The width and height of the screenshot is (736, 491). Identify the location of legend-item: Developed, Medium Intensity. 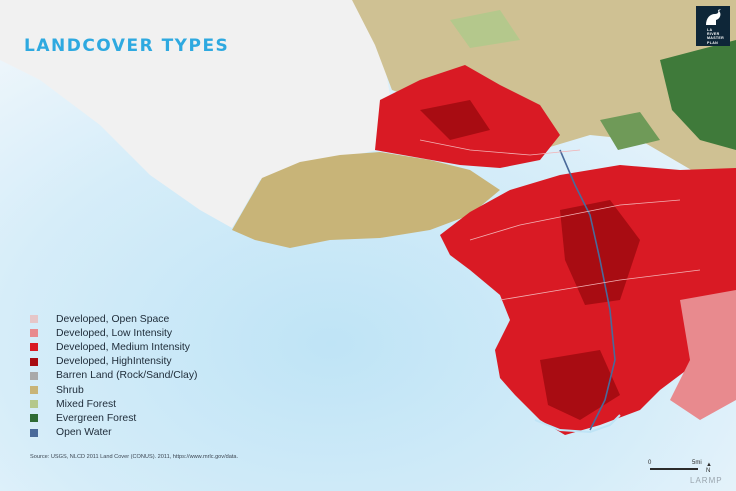
(114, 347).